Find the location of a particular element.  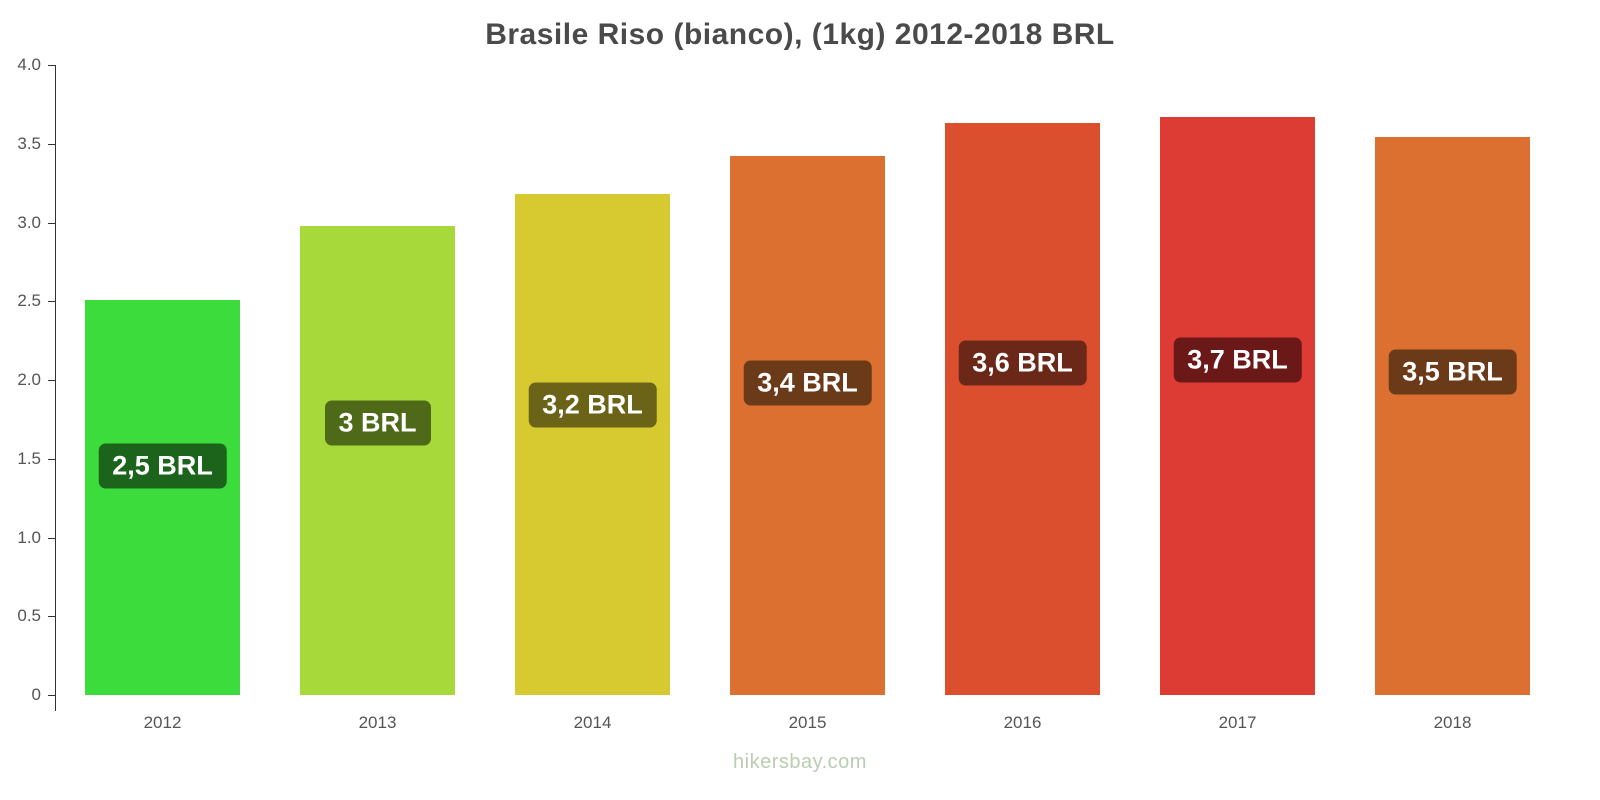

y-axis-tick-label: 1.5 is located at coordinates (29, 458).